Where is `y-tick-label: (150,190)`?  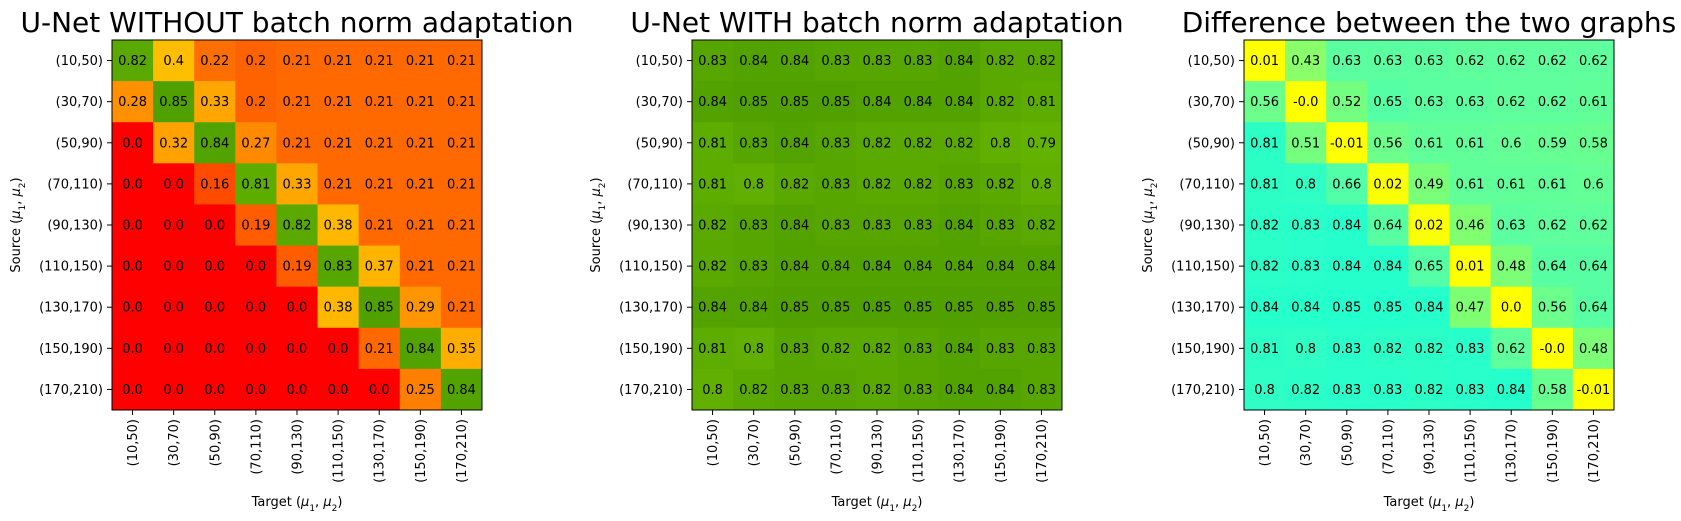
y-tick-label: (150,190) is located at coordinates (1203, 349).